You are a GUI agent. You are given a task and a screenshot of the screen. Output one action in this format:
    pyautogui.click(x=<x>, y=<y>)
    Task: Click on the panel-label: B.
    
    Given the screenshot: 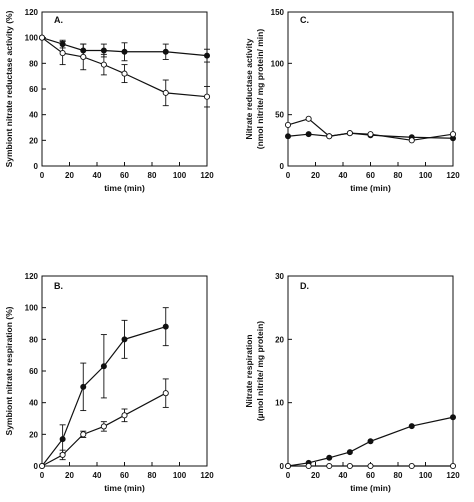 What is the action you would take?
    pyautogui.click(x=58, y=286)
    